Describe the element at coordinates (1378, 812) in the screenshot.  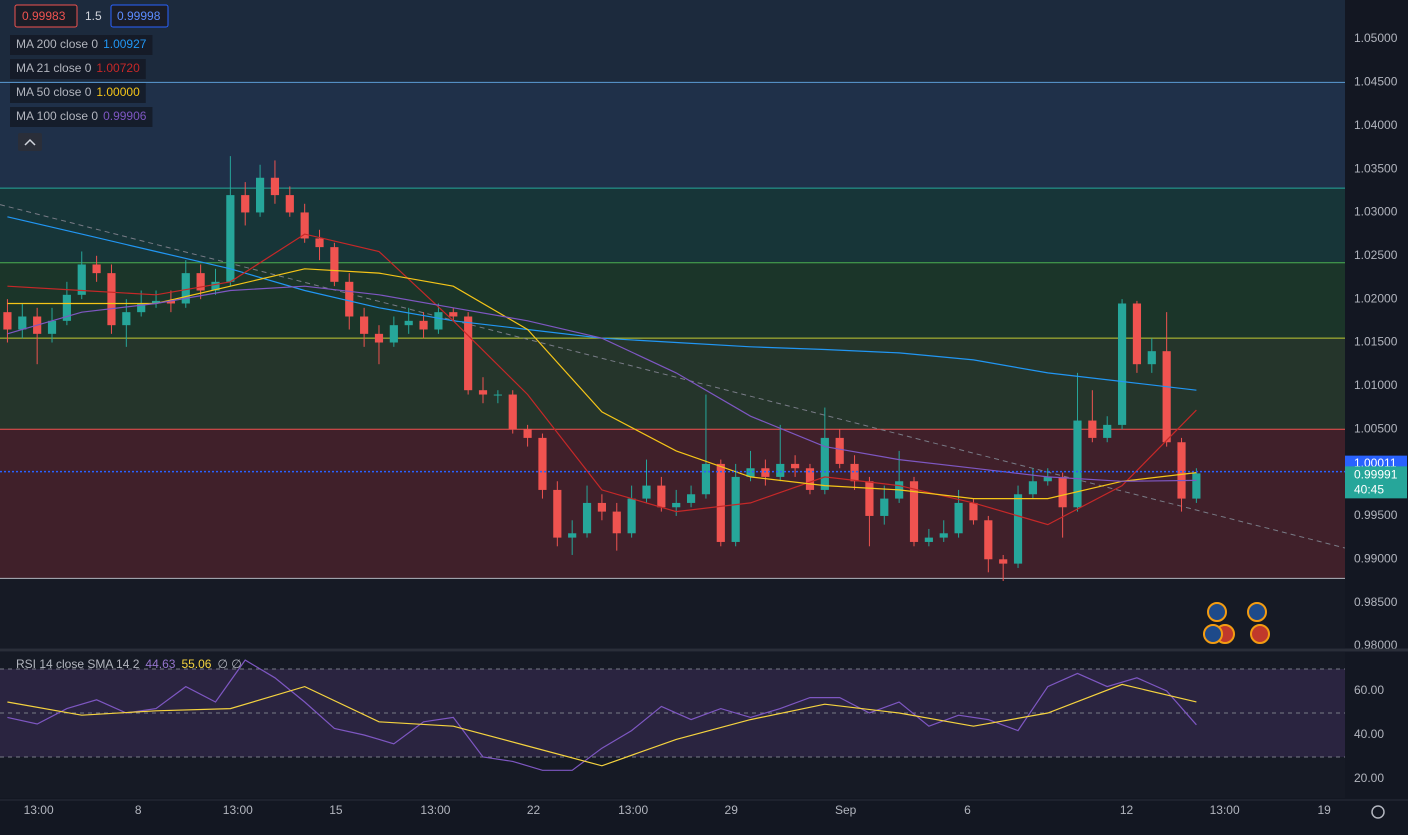
I see `settings-icon` at that location.